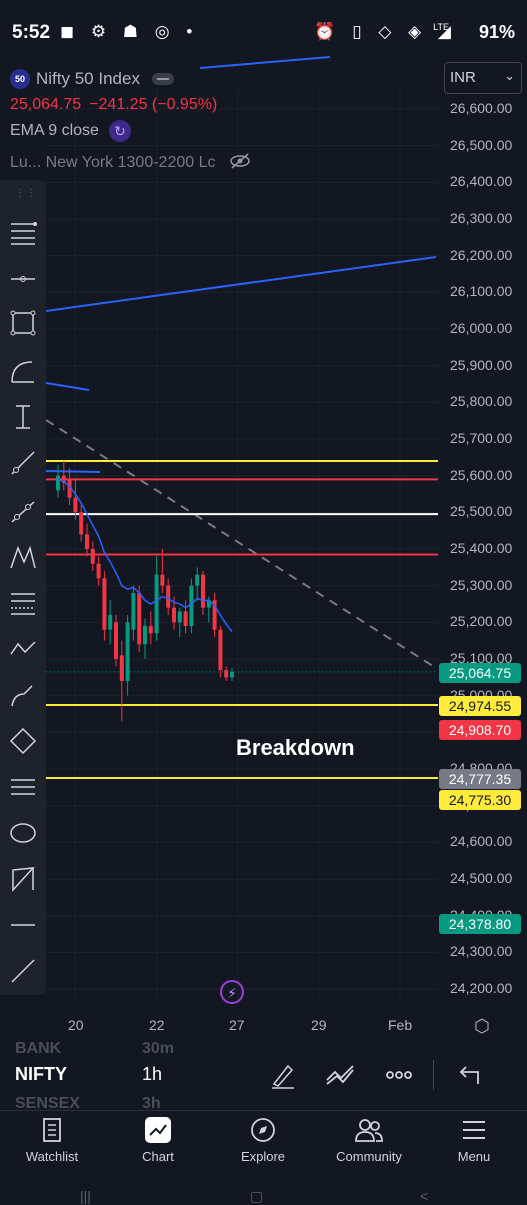 The width and height of the screenshot is (527, 1205). Describe the element at coordinates (263, 1156) in the screenshot. I see `tab-label: Explore` at that location.